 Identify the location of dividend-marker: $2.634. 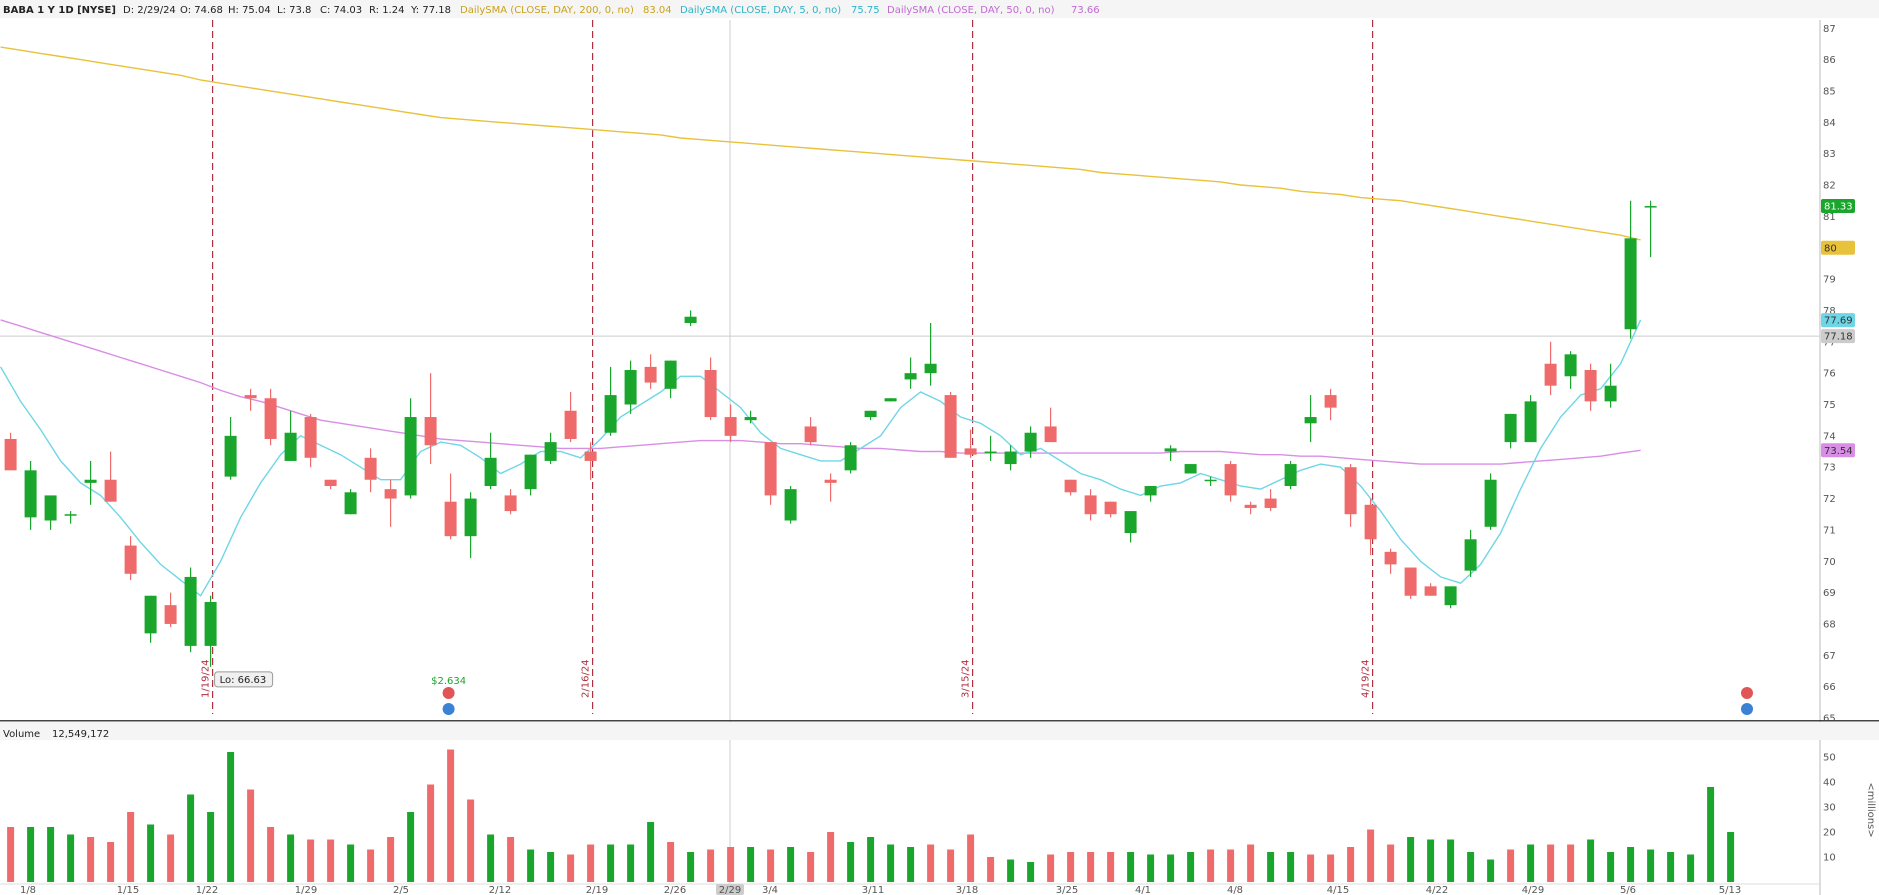
(448, 695).